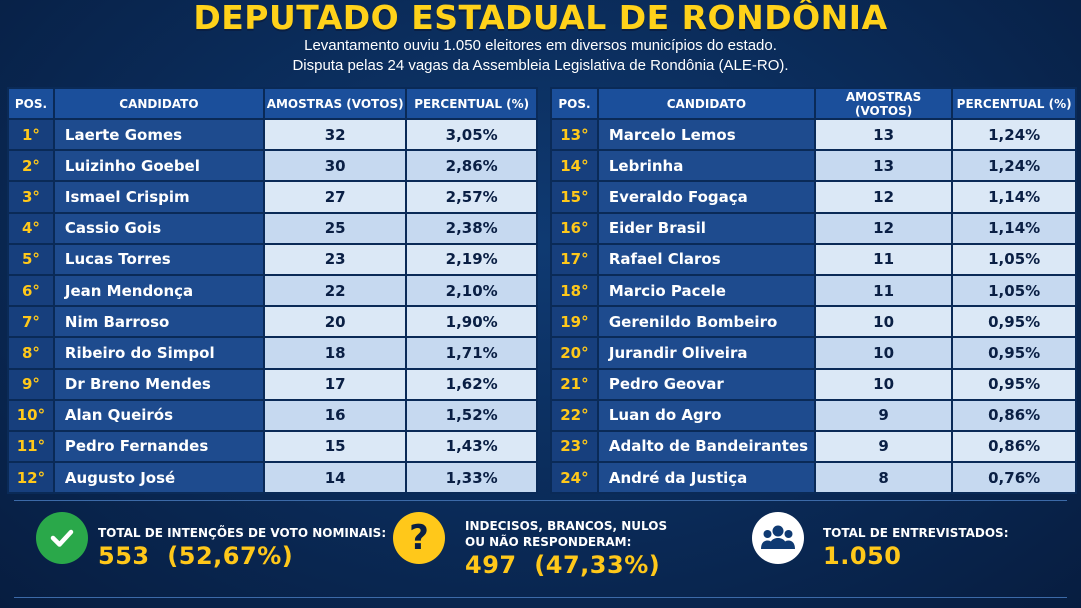 The height and width of the screenshot is (608, 1081). I want to click on rank-position: 2°, so click(31, 166).